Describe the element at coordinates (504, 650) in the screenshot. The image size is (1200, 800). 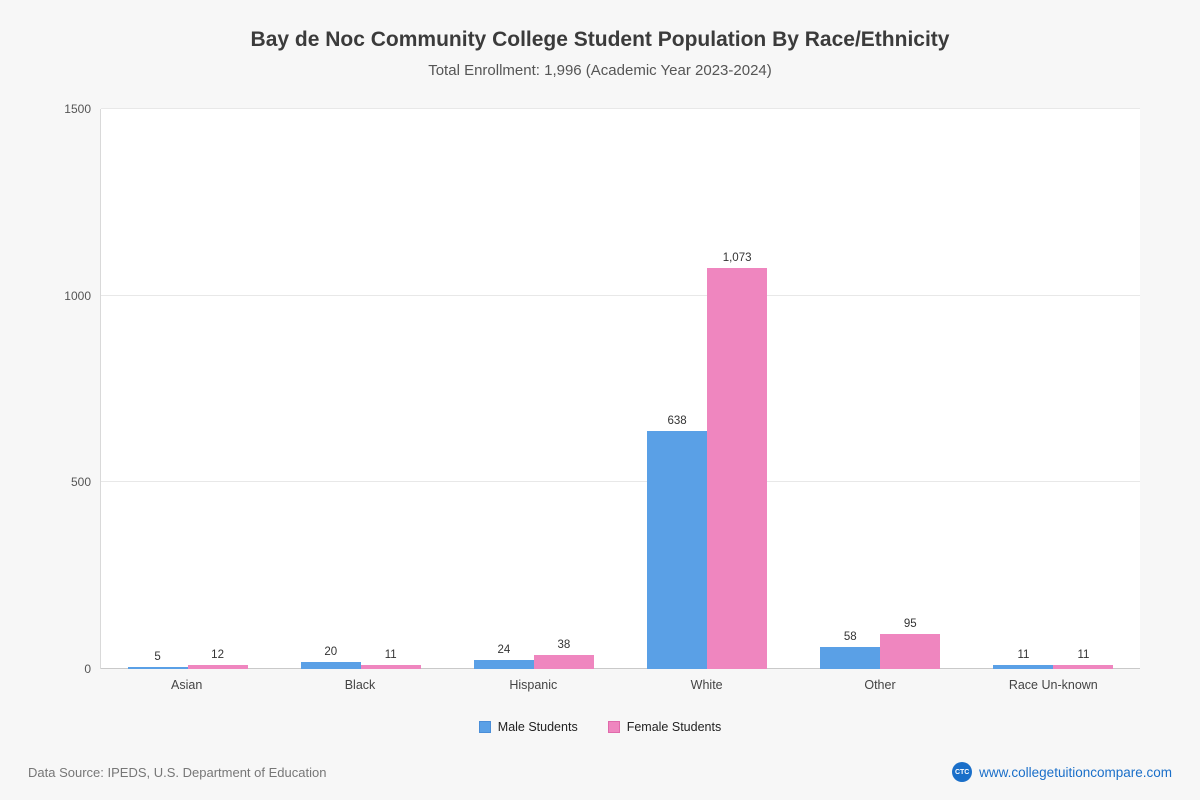
I see `bar-value-label: 24` at that location.